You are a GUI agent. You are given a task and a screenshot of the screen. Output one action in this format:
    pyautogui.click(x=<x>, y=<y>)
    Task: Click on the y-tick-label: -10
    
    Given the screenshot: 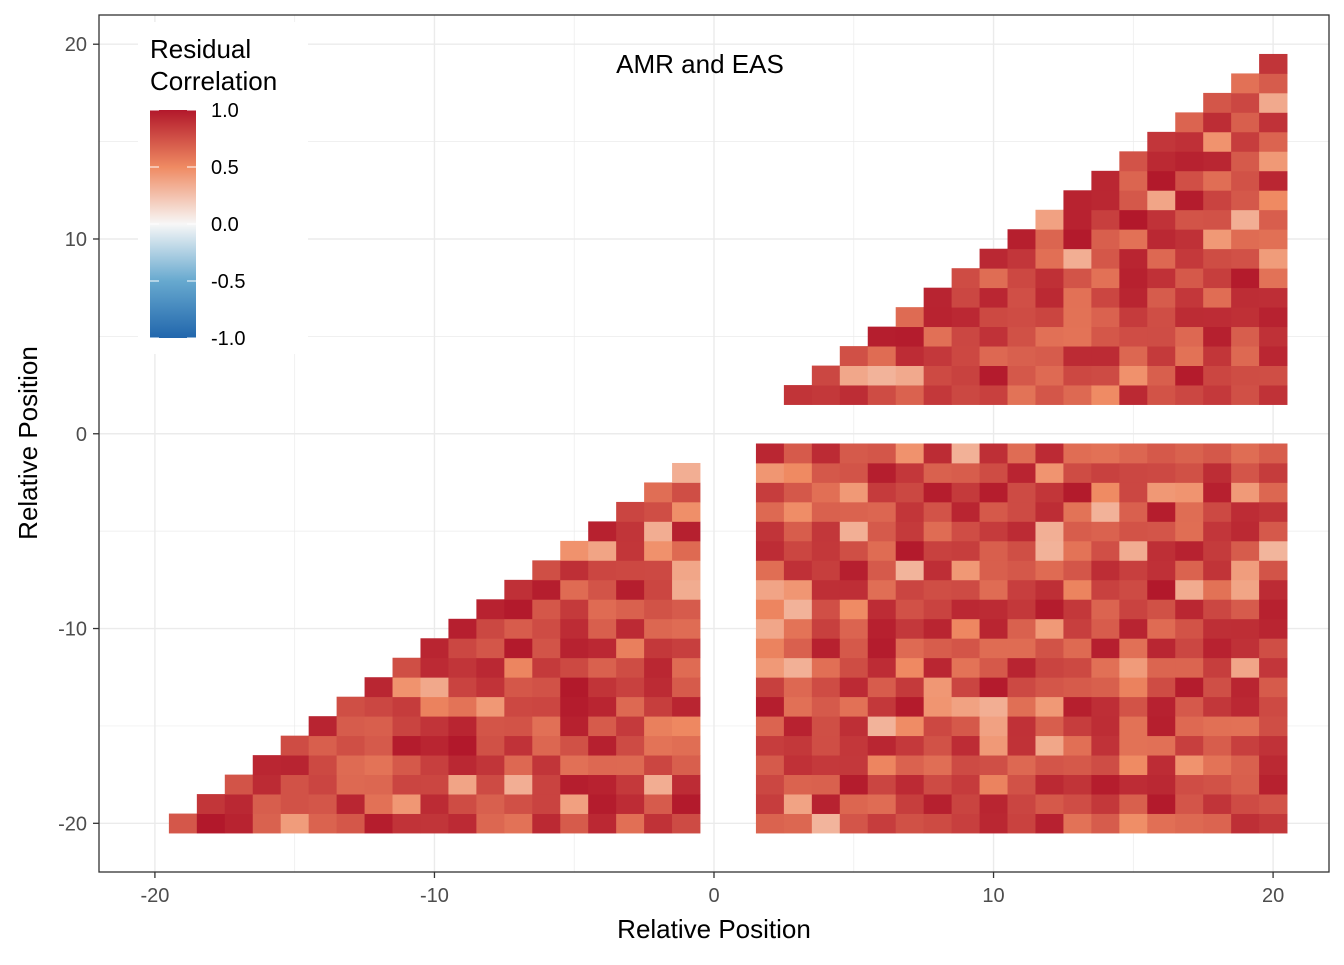 What is the action you would take?
    pyautogui.click(x=72, y=630)
    